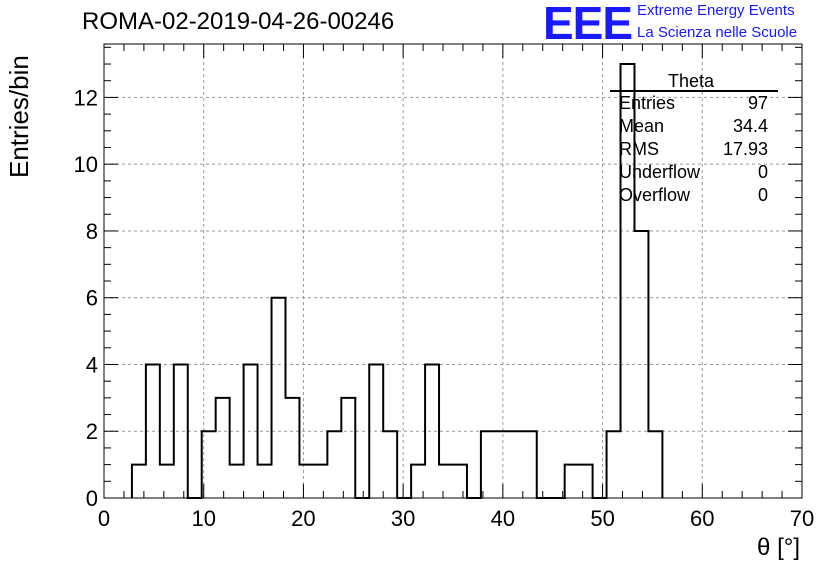 The height and width of the screenshot is (572, 836). What do you see at coordinates (762, 172) in the screenshot?
I see `stat-underflow-value: 0` at bounding box center [762, 172].